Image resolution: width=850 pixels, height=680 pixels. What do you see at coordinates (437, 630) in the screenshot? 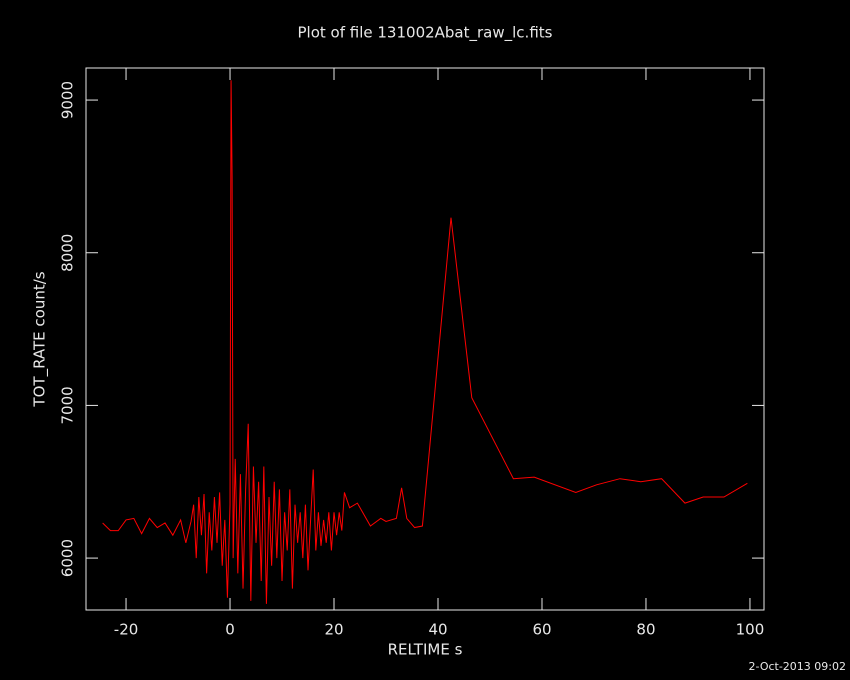
I see `x-tick-label: 40` at bounding box center [437, 630].